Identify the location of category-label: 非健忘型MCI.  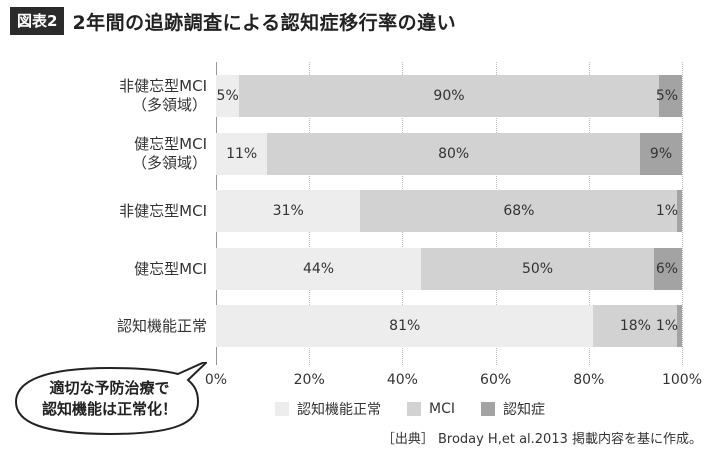
(106, 211).